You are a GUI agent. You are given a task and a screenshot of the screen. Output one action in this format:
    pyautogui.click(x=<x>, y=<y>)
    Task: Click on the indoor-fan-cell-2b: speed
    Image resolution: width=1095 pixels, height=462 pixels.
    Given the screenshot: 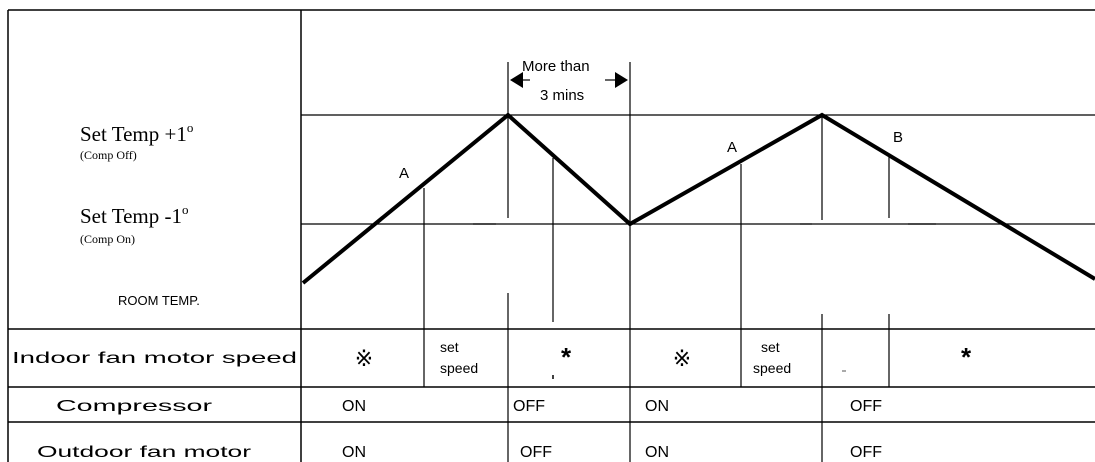 What is the action you would take?
    pyautogui.click(x=459, y=368)
    